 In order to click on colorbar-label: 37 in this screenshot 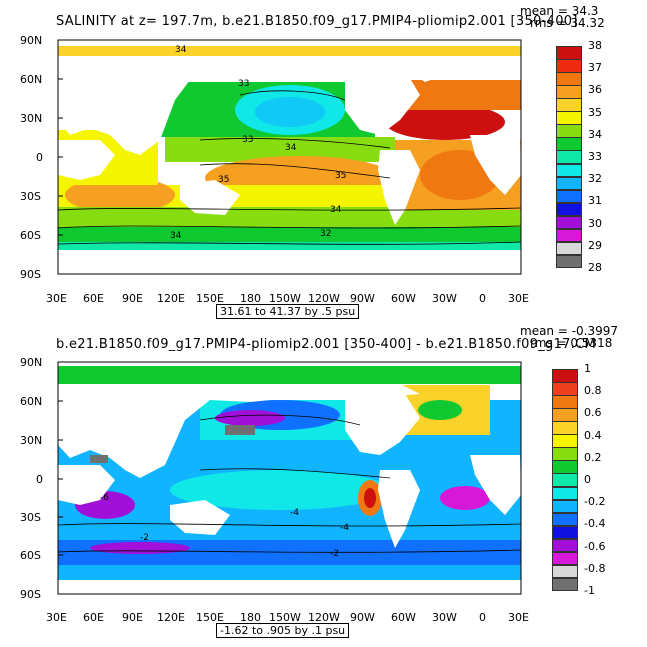, I will do `click(595, 68)`.